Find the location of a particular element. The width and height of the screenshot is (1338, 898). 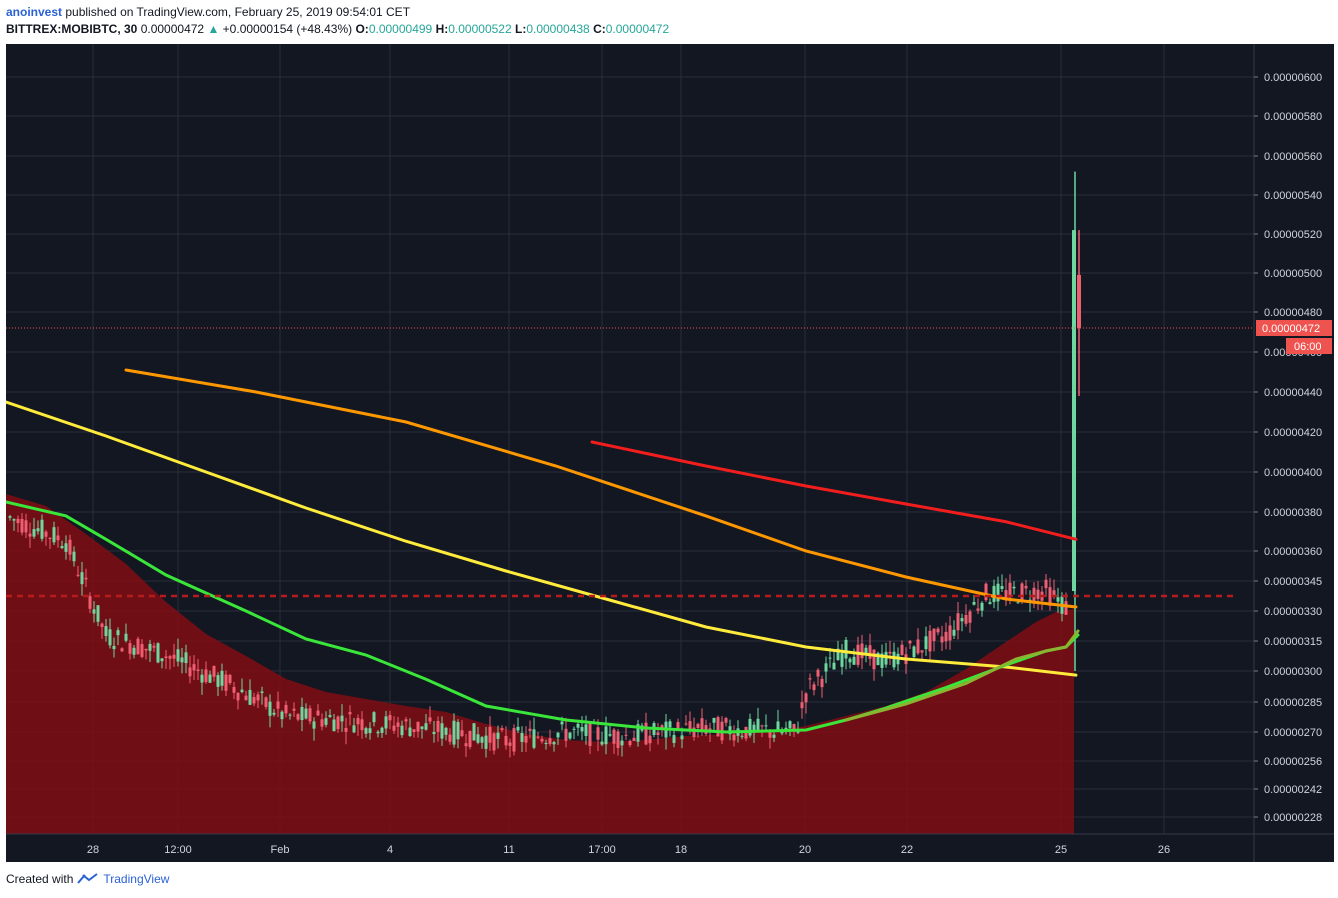

y-tick-label-20: 0.00000242 is located at coordinates (1293, 790).